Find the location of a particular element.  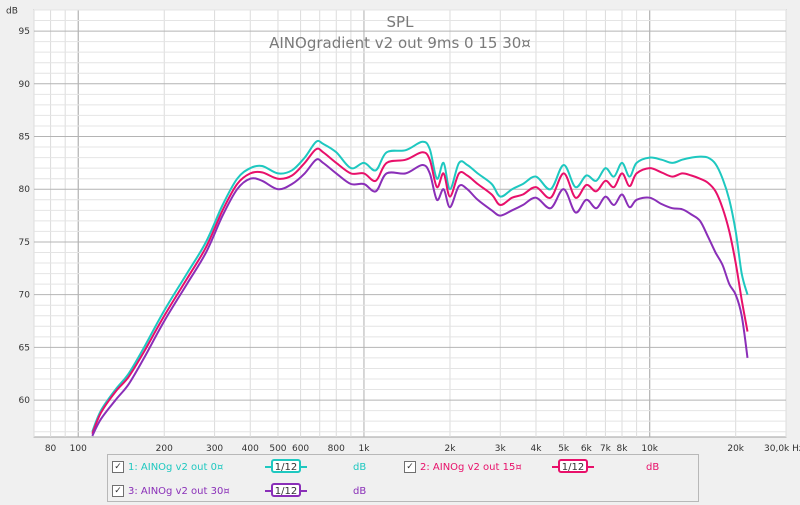

y-axis-label: dB is located at coordinates (12, 12).